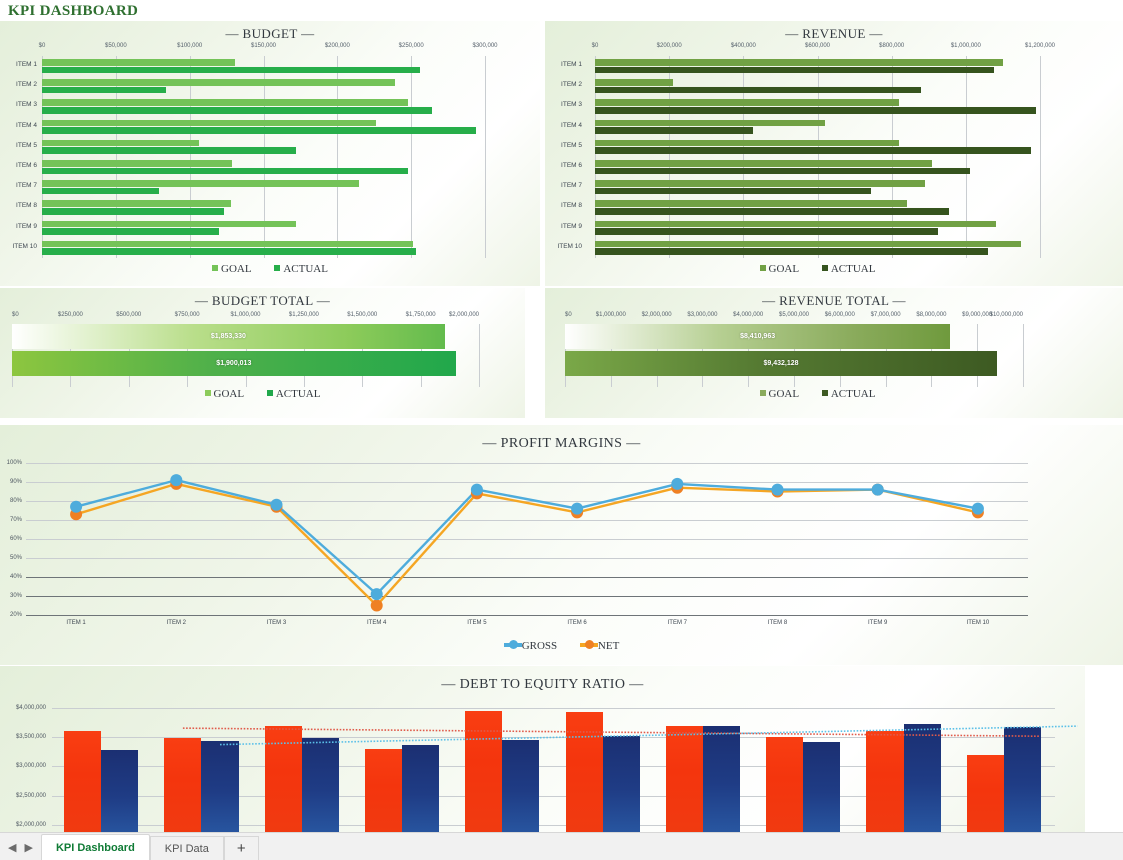 This screenshot has width=1123, height=860. I want to click on axis-tick-label: $3,000,000, so click(30, 766).